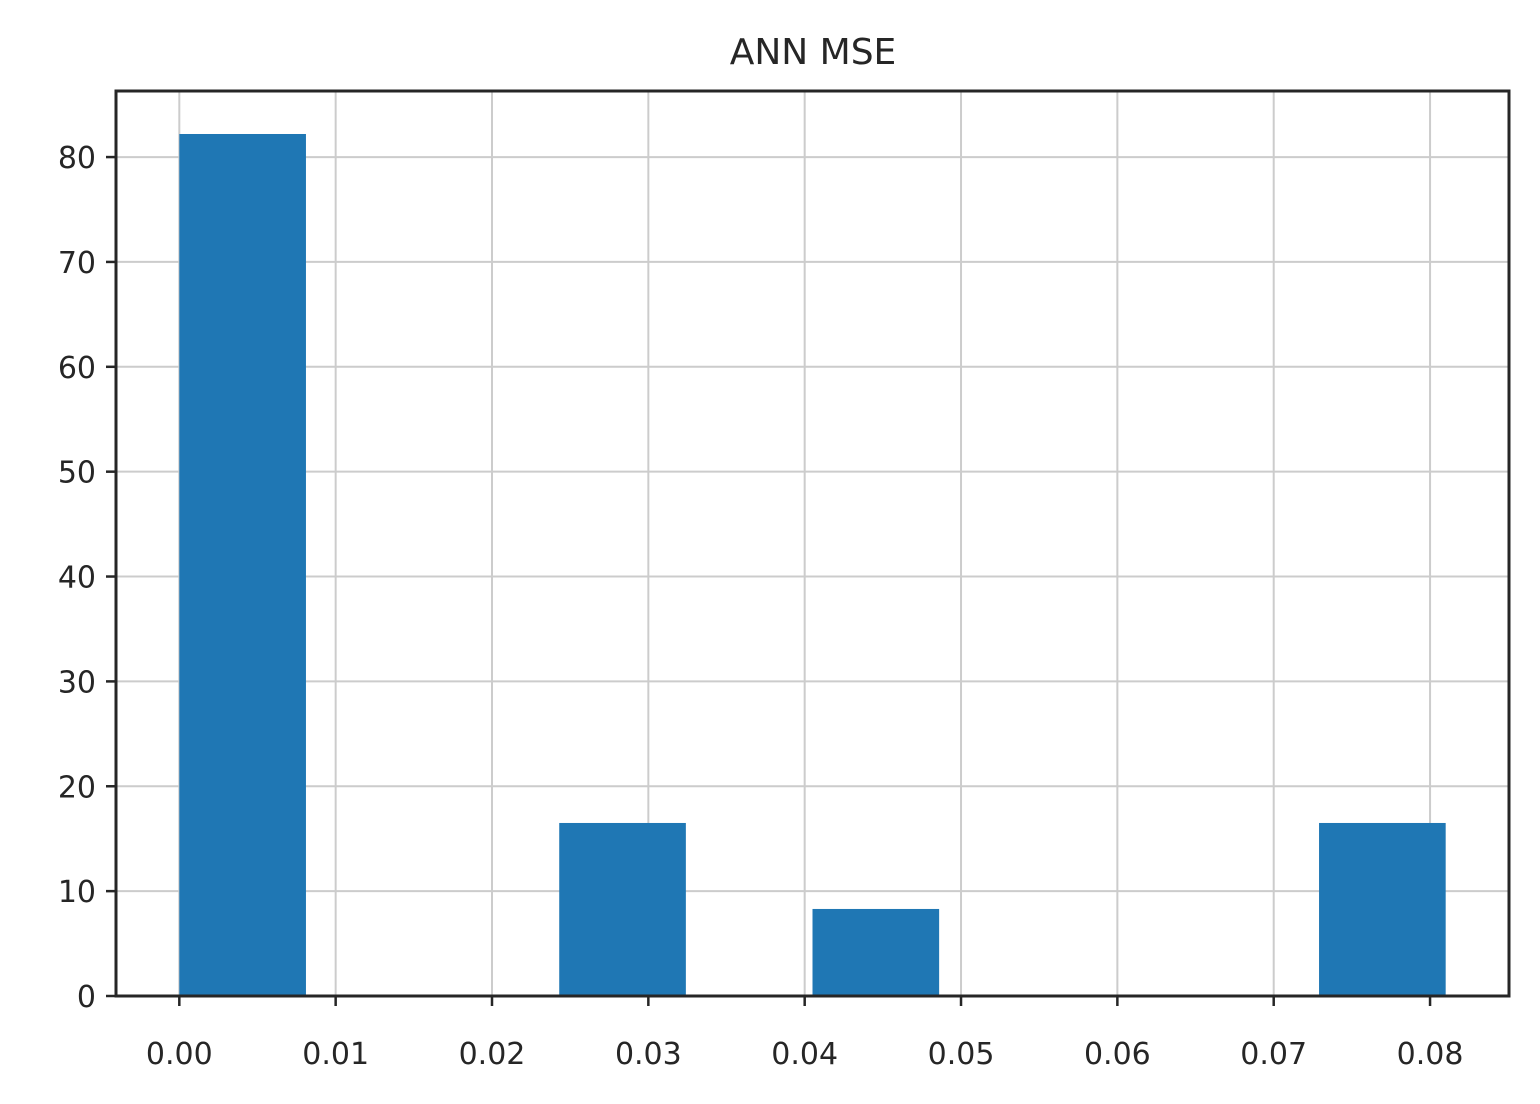 Image resolution: width=1540 pixels, height=1104 pixels. Describe the element at coordinates (77, 682) in the screenshot. I see `y-tick-label: 30` at that location.